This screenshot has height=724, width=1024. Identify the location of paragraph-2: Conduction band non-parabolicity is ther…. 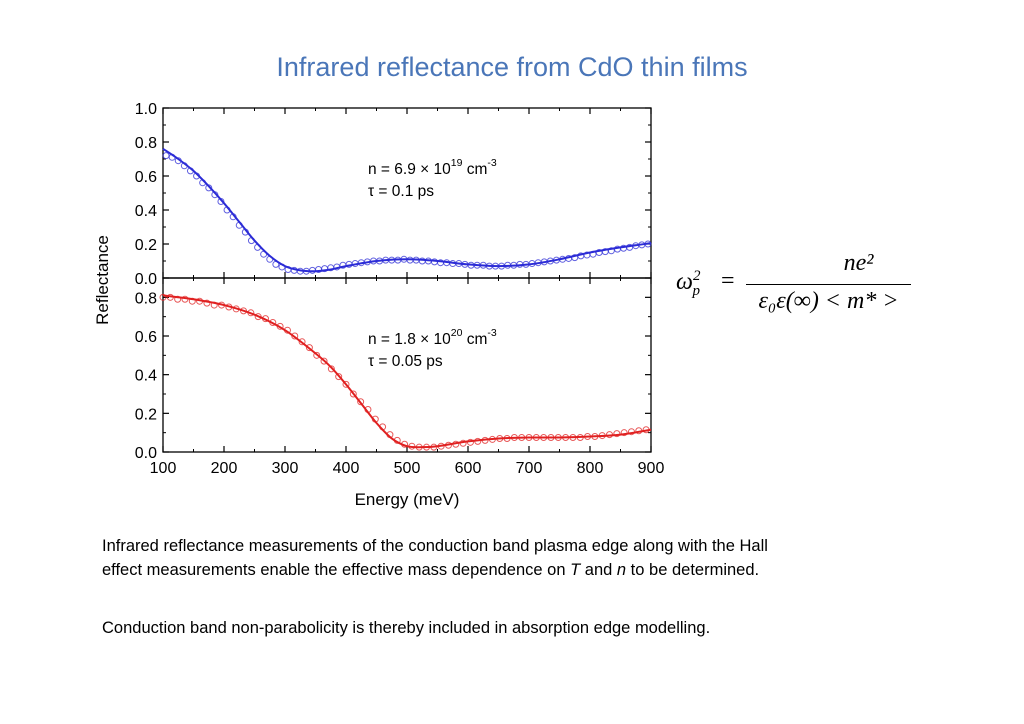
(406, 628).